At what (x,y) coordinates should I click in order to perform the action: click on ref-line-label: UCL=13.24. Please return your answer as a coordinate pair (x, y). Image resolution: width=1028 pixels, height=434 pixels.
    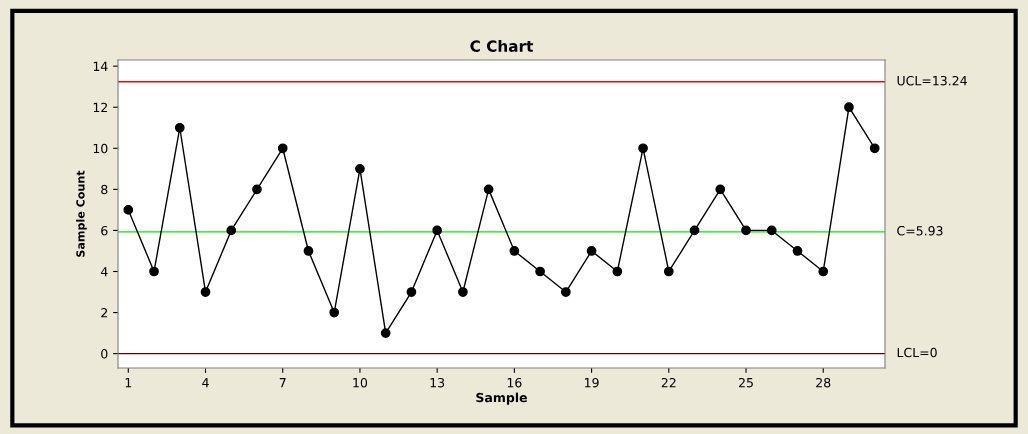
    Looking at the image, I should click on (932, 80).